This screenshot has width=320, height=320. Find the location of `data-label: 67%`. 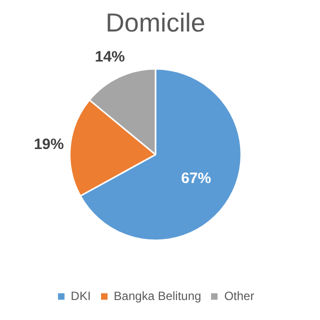

data-label: 67% is located at coordinates (196, 179).